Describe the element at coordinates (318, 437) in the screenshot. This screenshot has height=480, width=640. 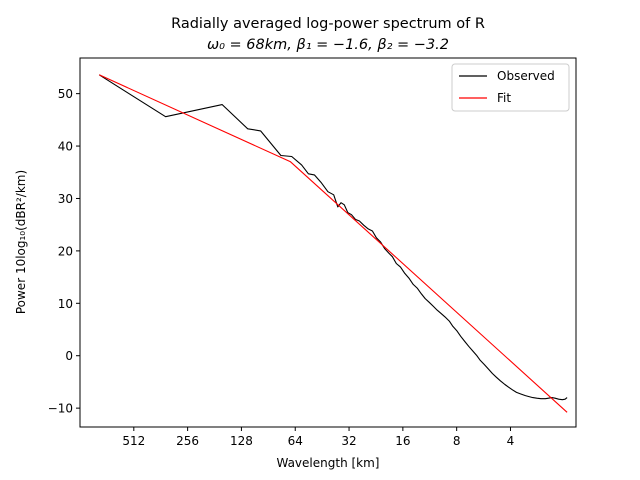
I see `x-axis: 512 256 128 64 32 16 8 4` at that location.